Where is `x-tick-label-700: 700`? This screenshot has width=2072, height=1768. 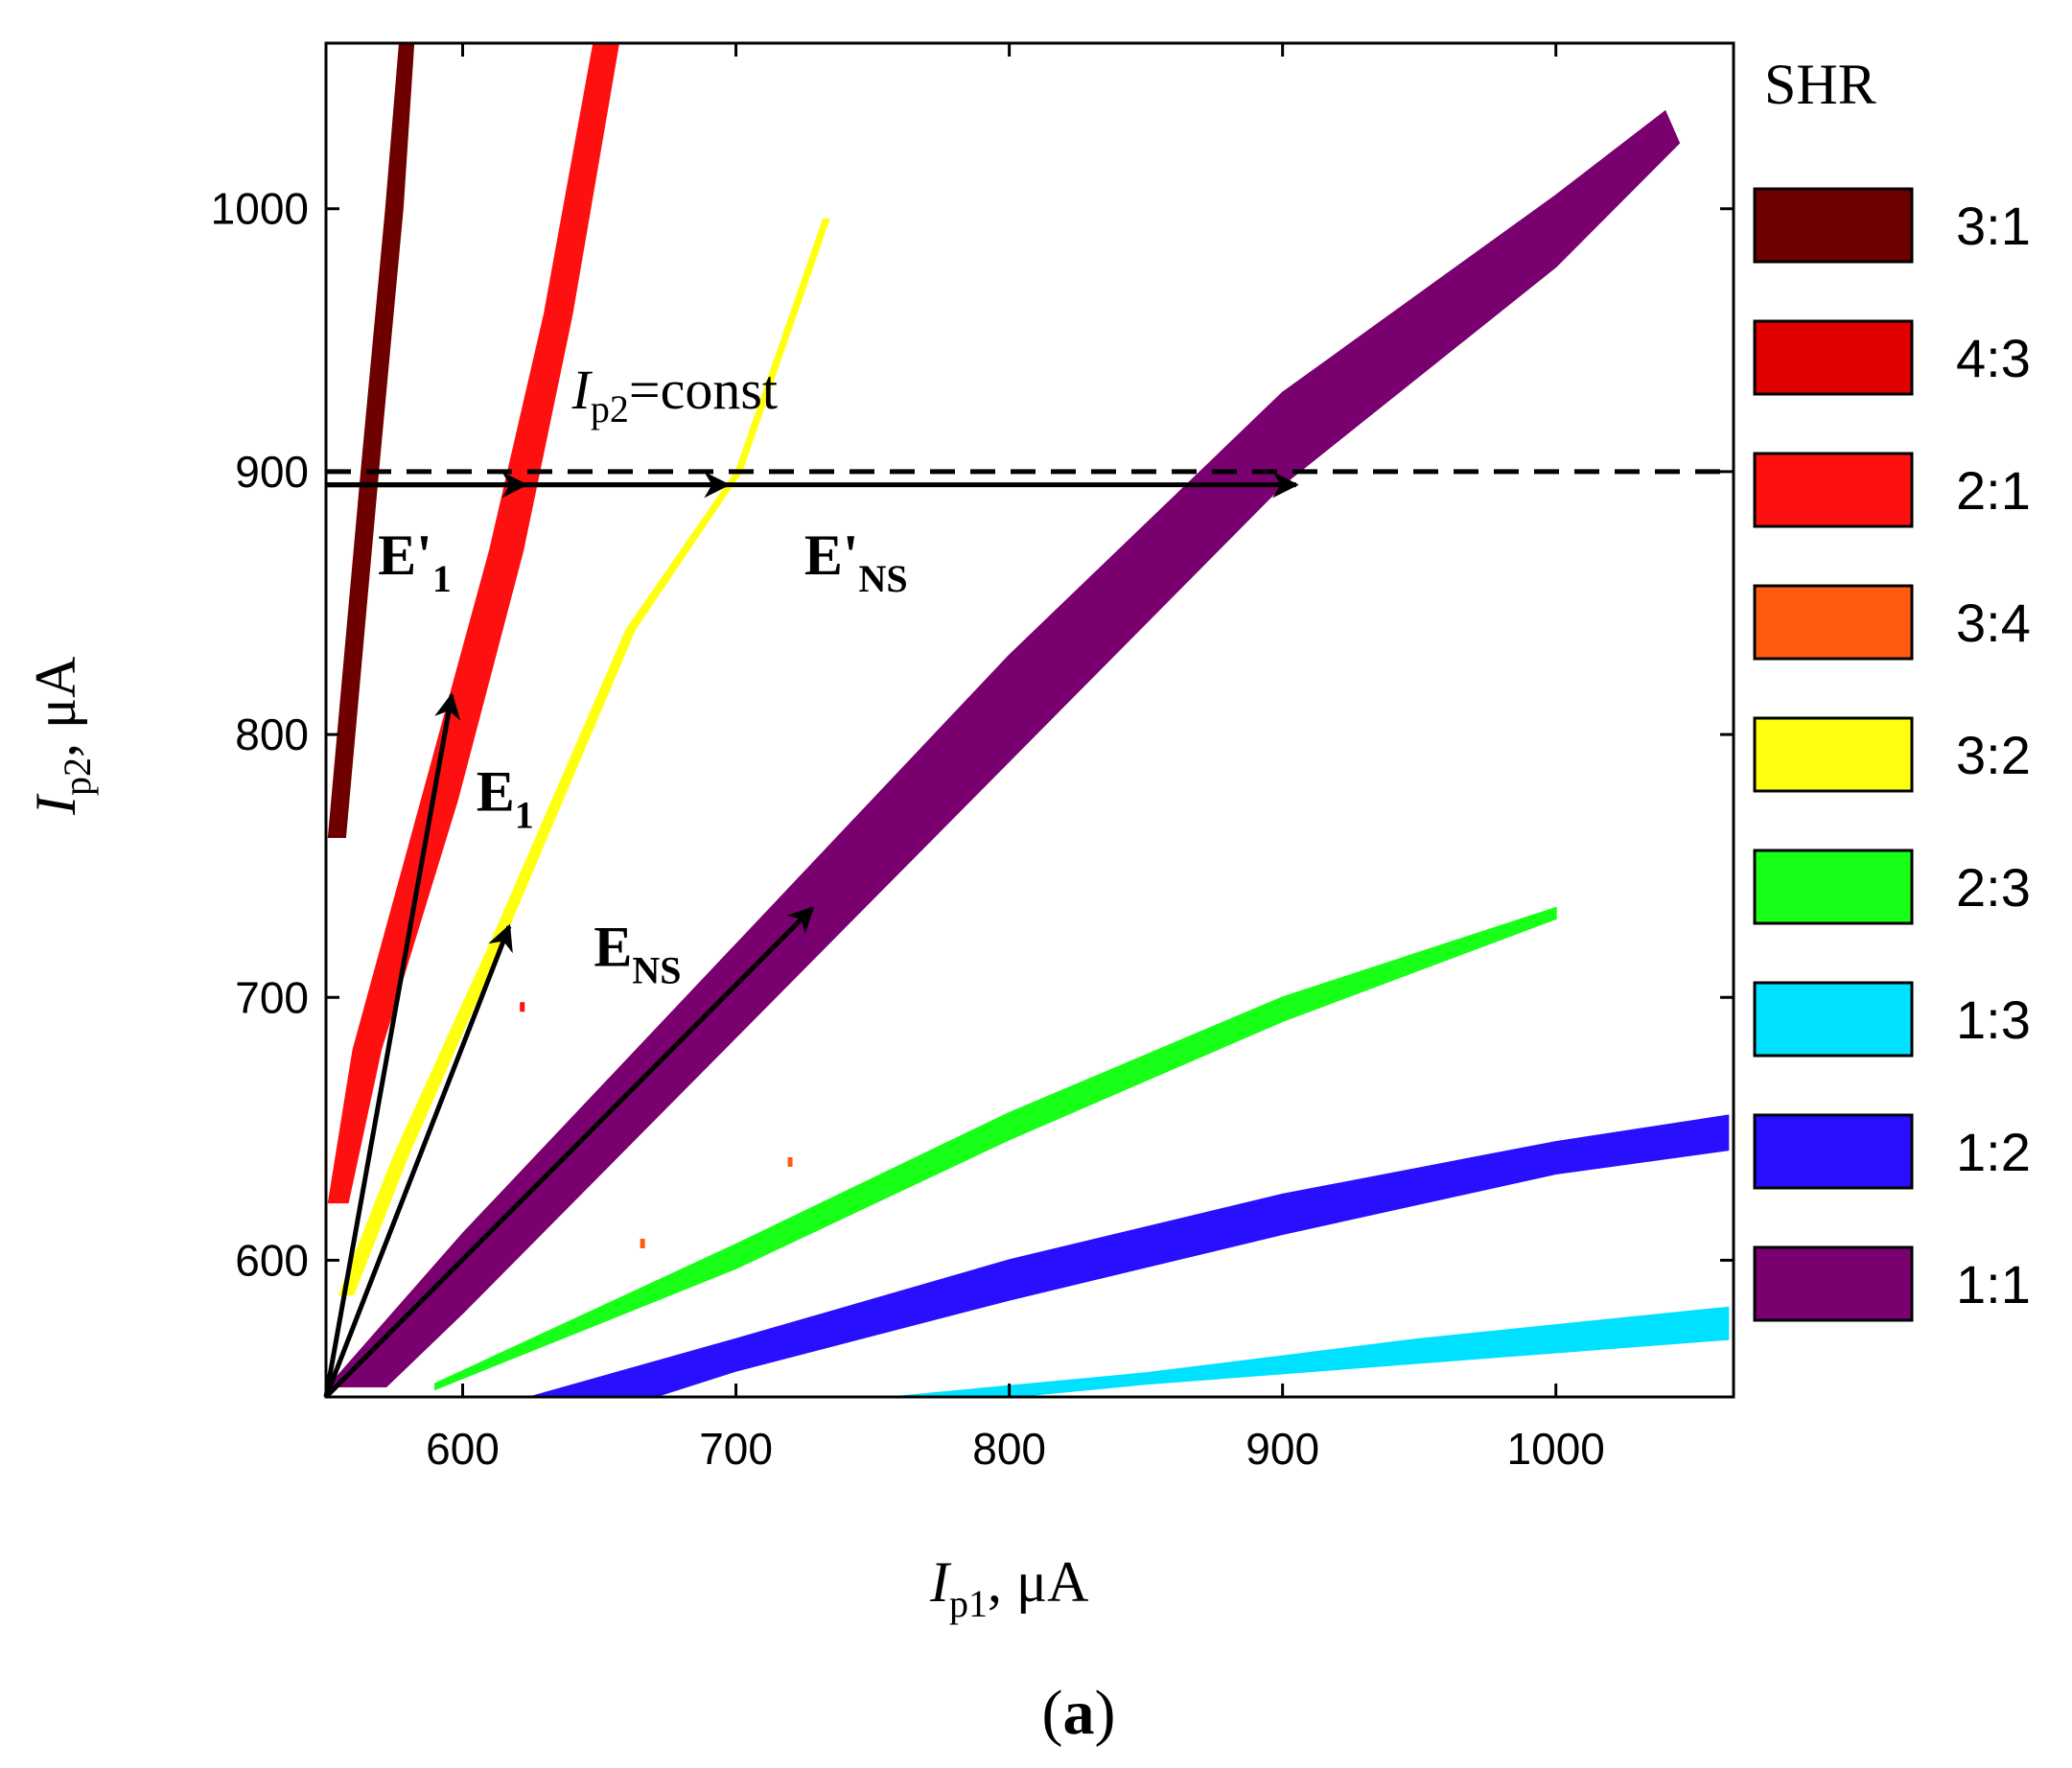
x-tick-label-700: 700 is located at coordinates (736, 1449).